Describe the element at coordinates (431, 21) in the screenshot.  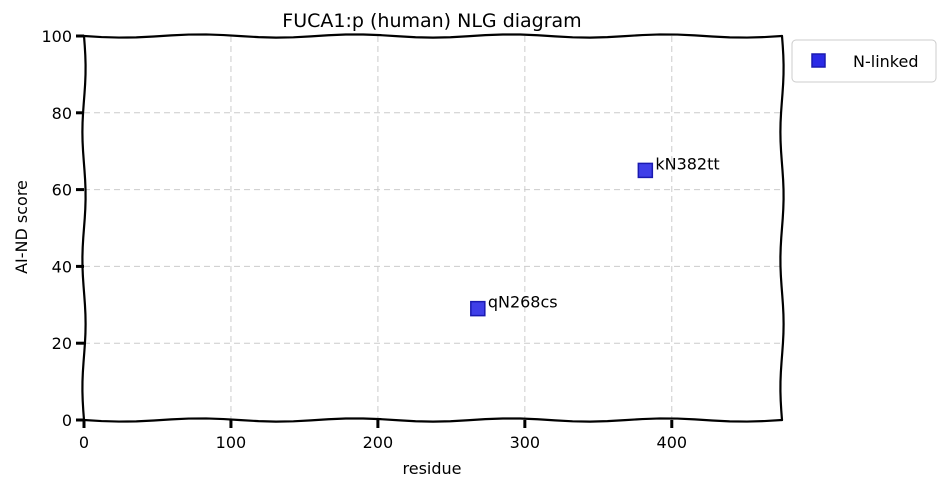
I see `chart-title: FUCA1:p (human) NLG diagram` at that location.